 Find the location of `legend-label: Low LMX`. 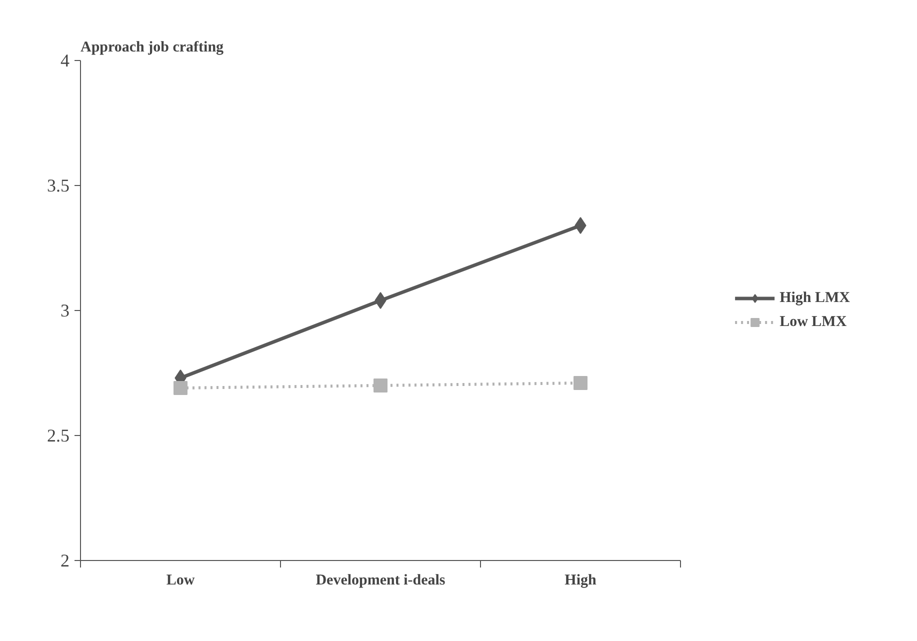

legend-label: Low LMX is located at coordinates (813, 322).